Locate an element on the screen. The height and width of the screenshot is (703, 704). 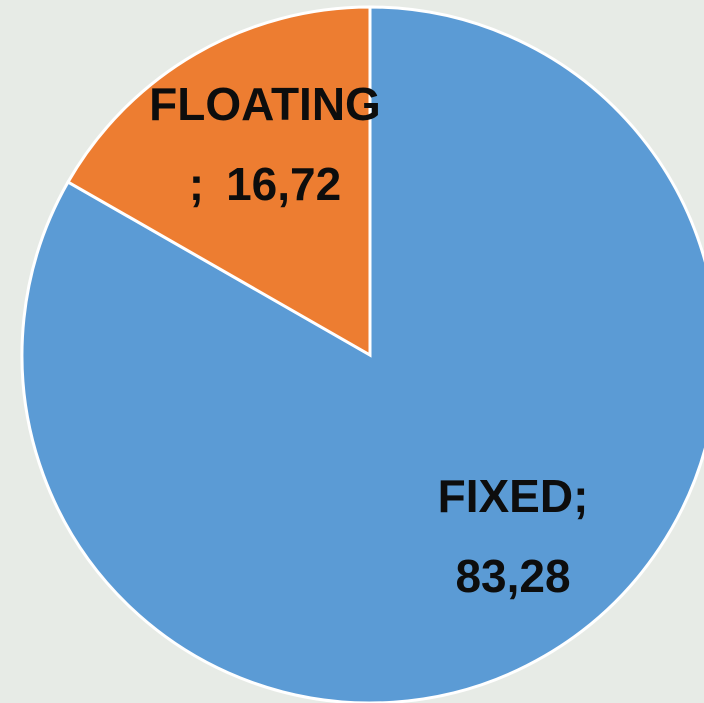
label-part: FLOATING is located at coordinates (265, 104).